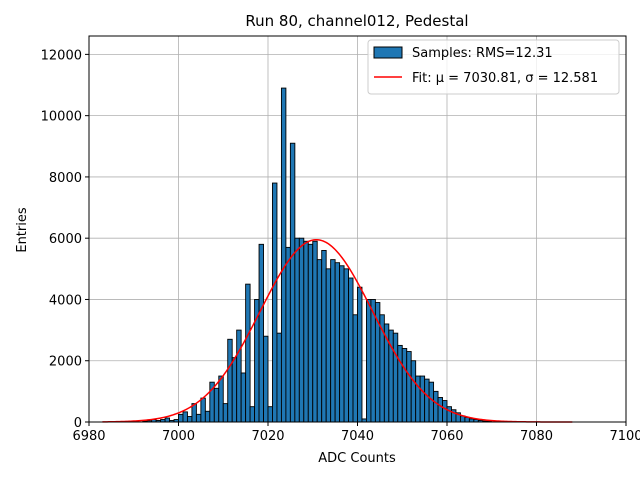 The height and width of the screenshot is (480, 640). What do you see at coordinates (357, 436) in the screenshot?
I see `x-tick-label: 7040` at bounding box center [357, 436].